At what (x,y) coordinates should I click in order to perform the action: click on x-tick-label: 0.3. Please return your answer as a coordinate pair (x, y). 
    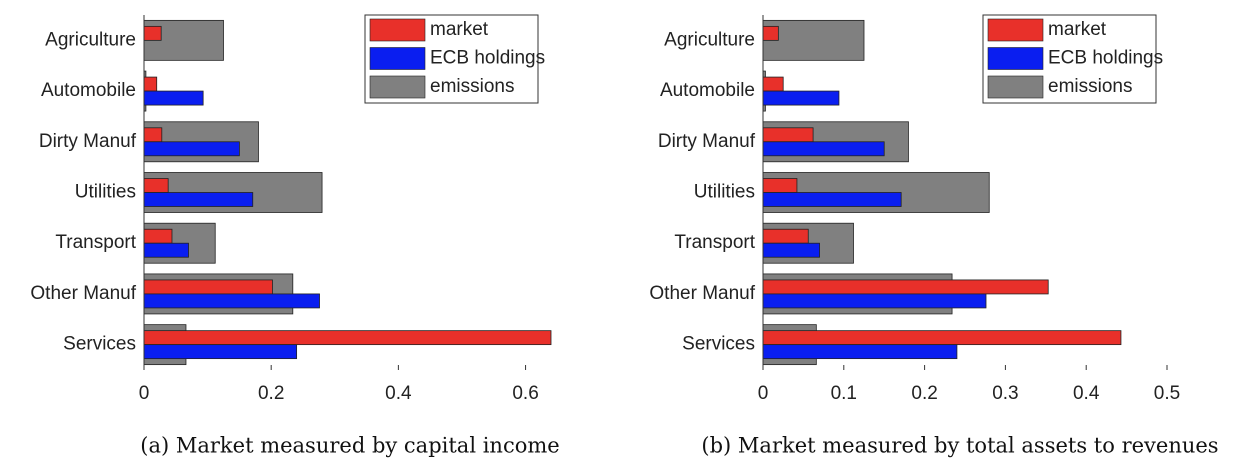
    Looking at the image, I should click on (1005, 393).